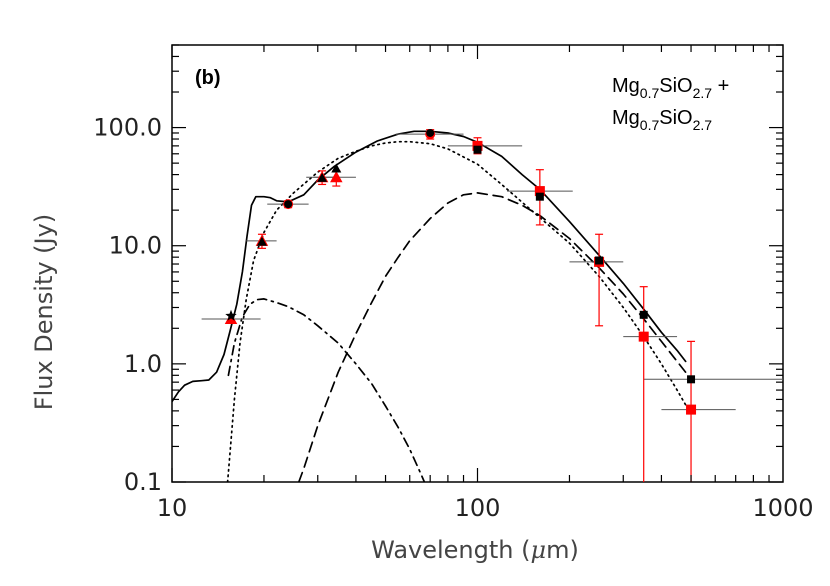 The image size is (830, 586). What do you see at coordinates (478, 508) in the screenshot?
I see `x-tick-label: 100` at bounding box center [478, 508].